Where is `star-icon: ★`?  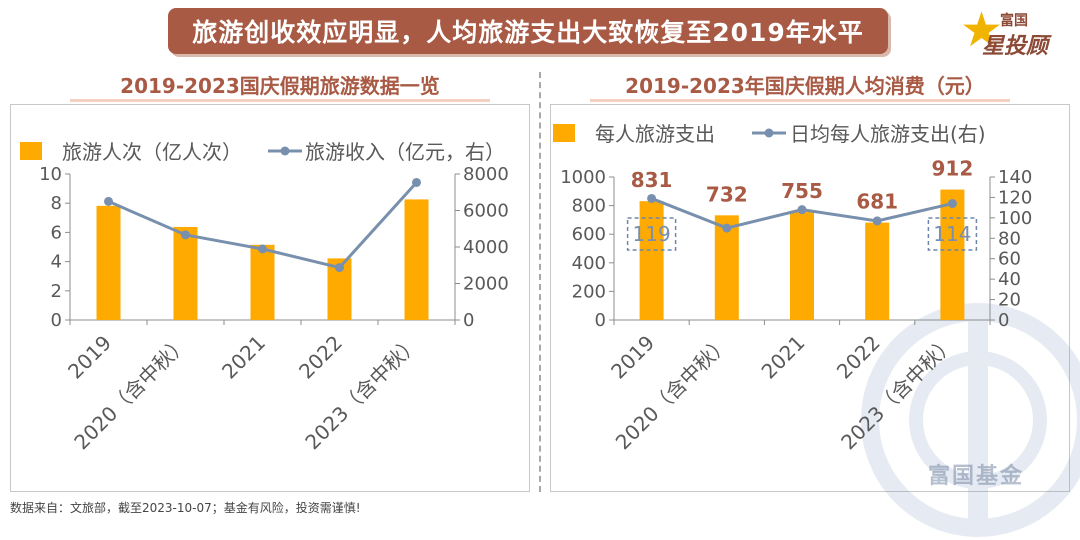
star-icon: ★ is located at coordinates (982, 30).